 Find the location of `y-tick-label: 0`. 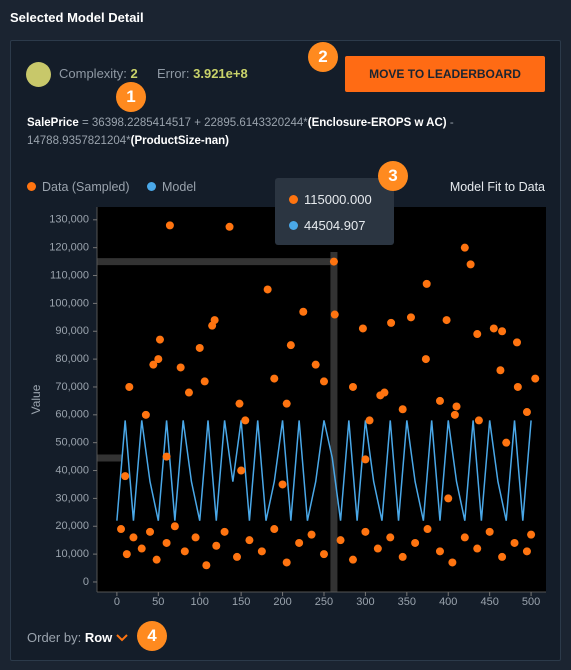

y-tick-label: 0 is located at coordinates (86, 582).